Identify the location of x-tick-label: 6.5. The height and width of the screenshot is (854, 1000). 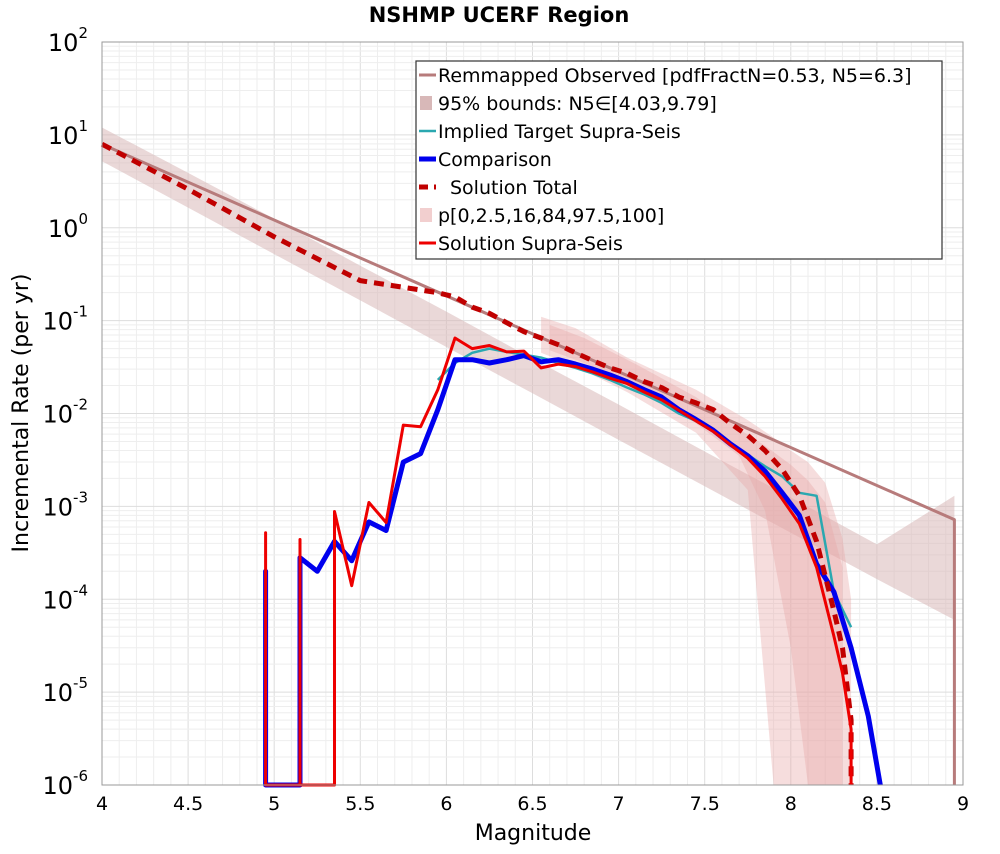
(532, 804).